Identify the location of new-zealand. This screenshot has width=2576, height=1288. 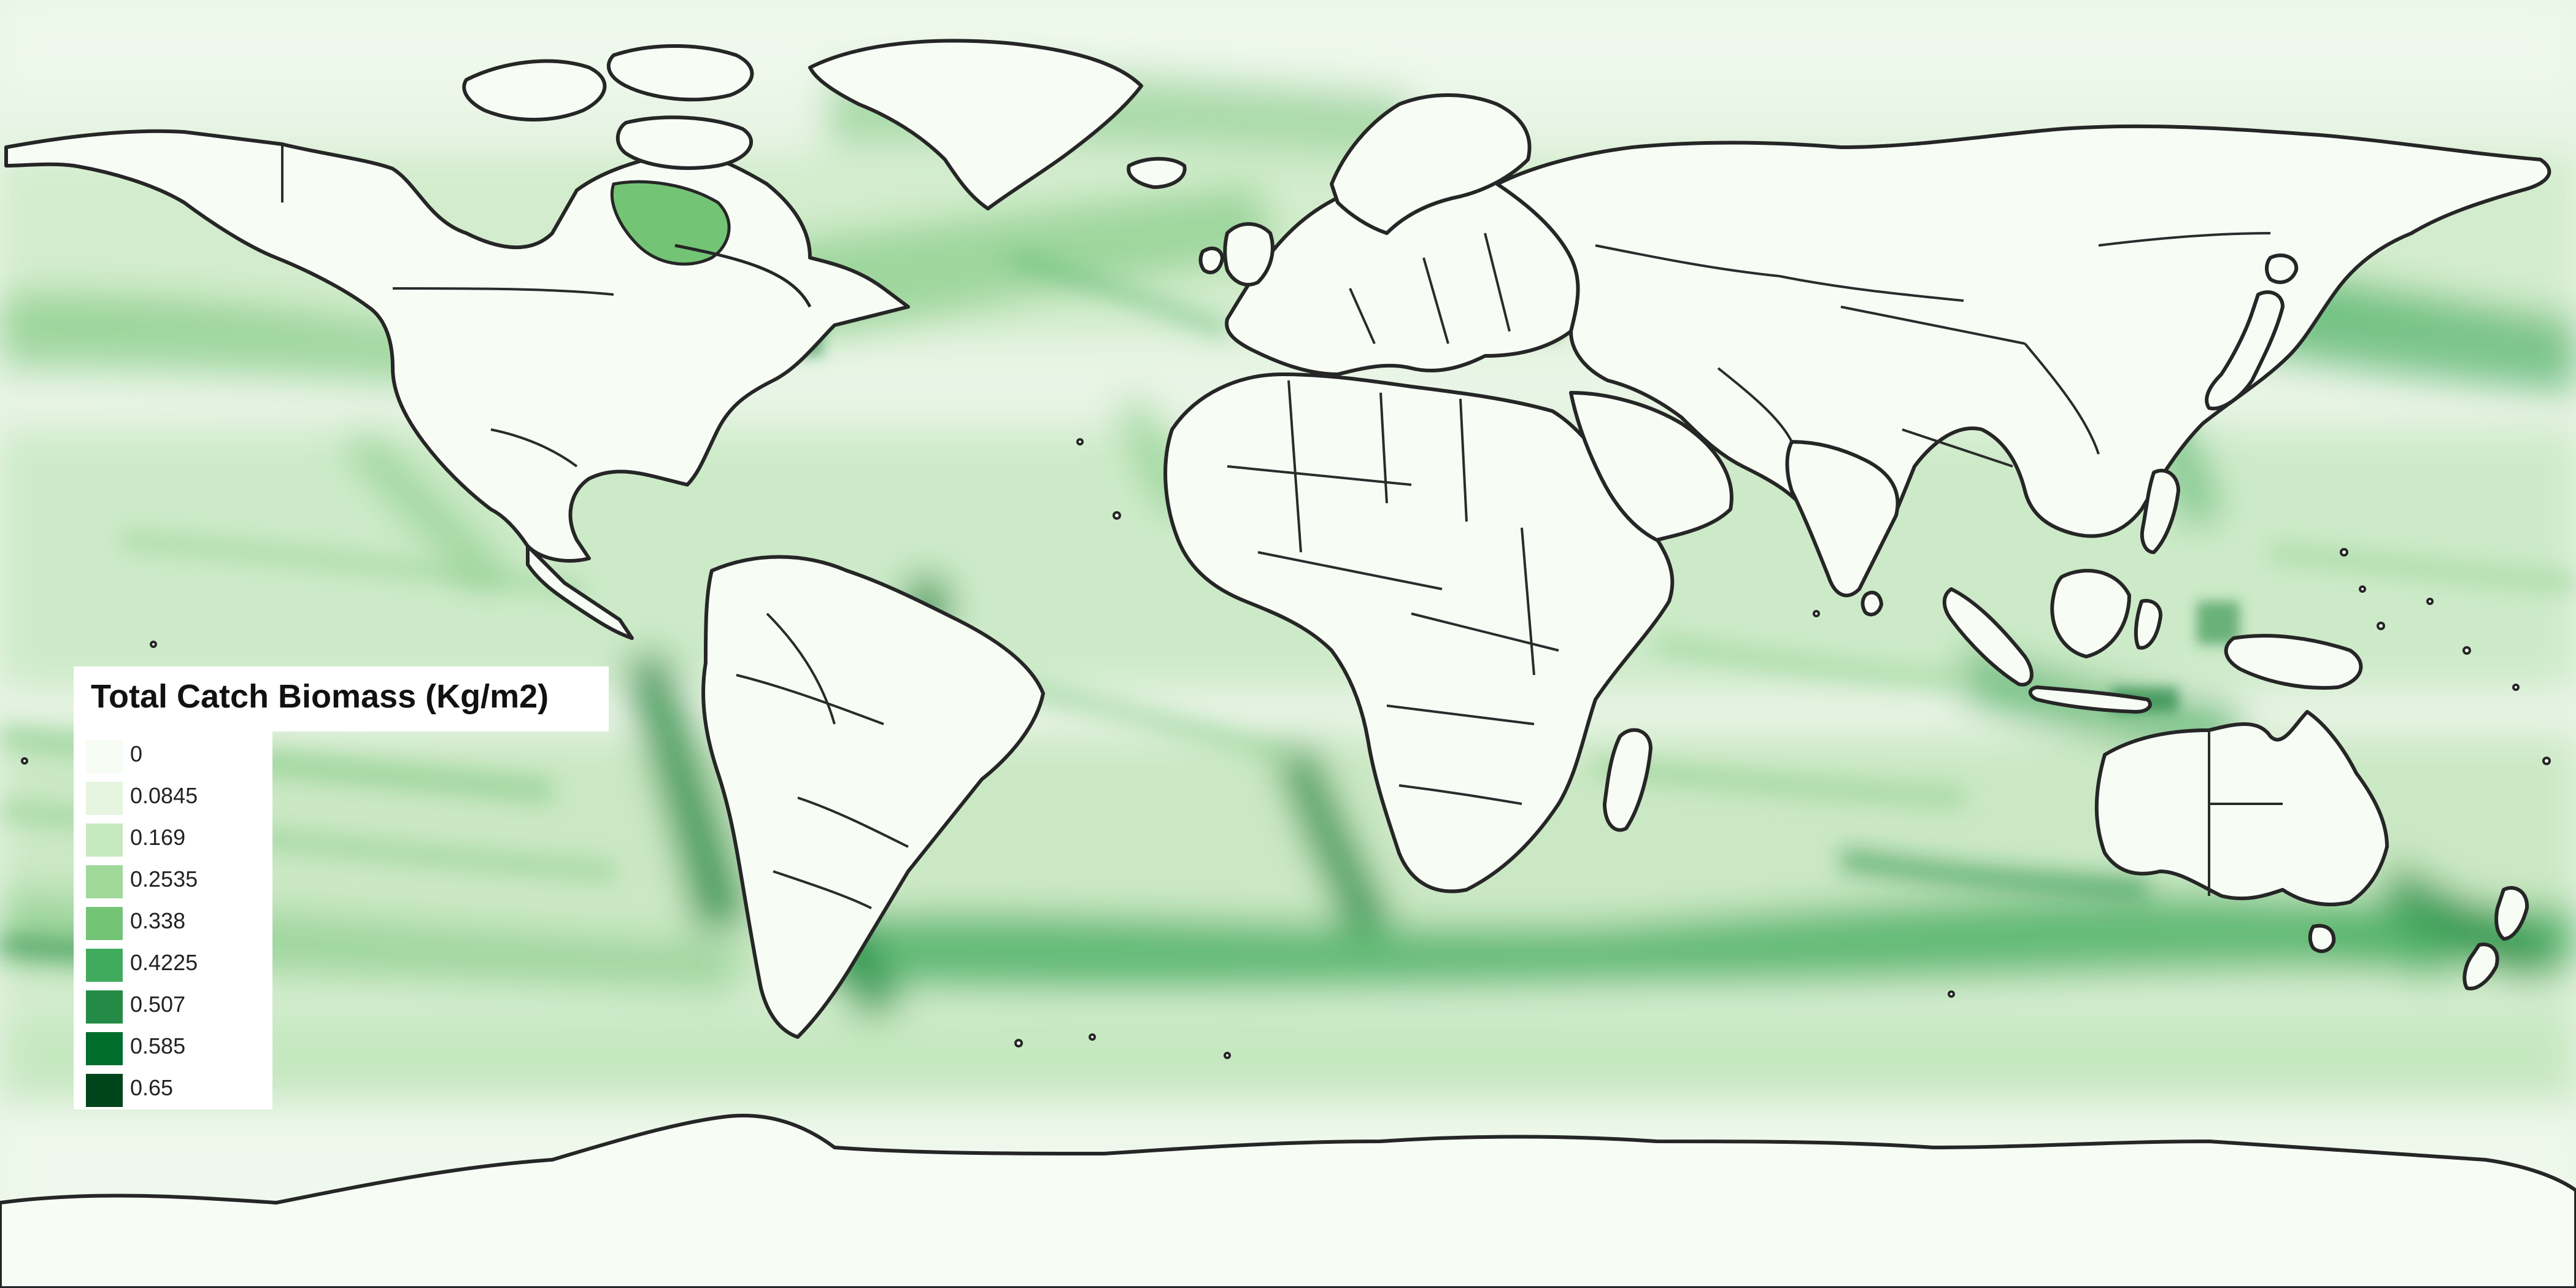
(2511, 913).